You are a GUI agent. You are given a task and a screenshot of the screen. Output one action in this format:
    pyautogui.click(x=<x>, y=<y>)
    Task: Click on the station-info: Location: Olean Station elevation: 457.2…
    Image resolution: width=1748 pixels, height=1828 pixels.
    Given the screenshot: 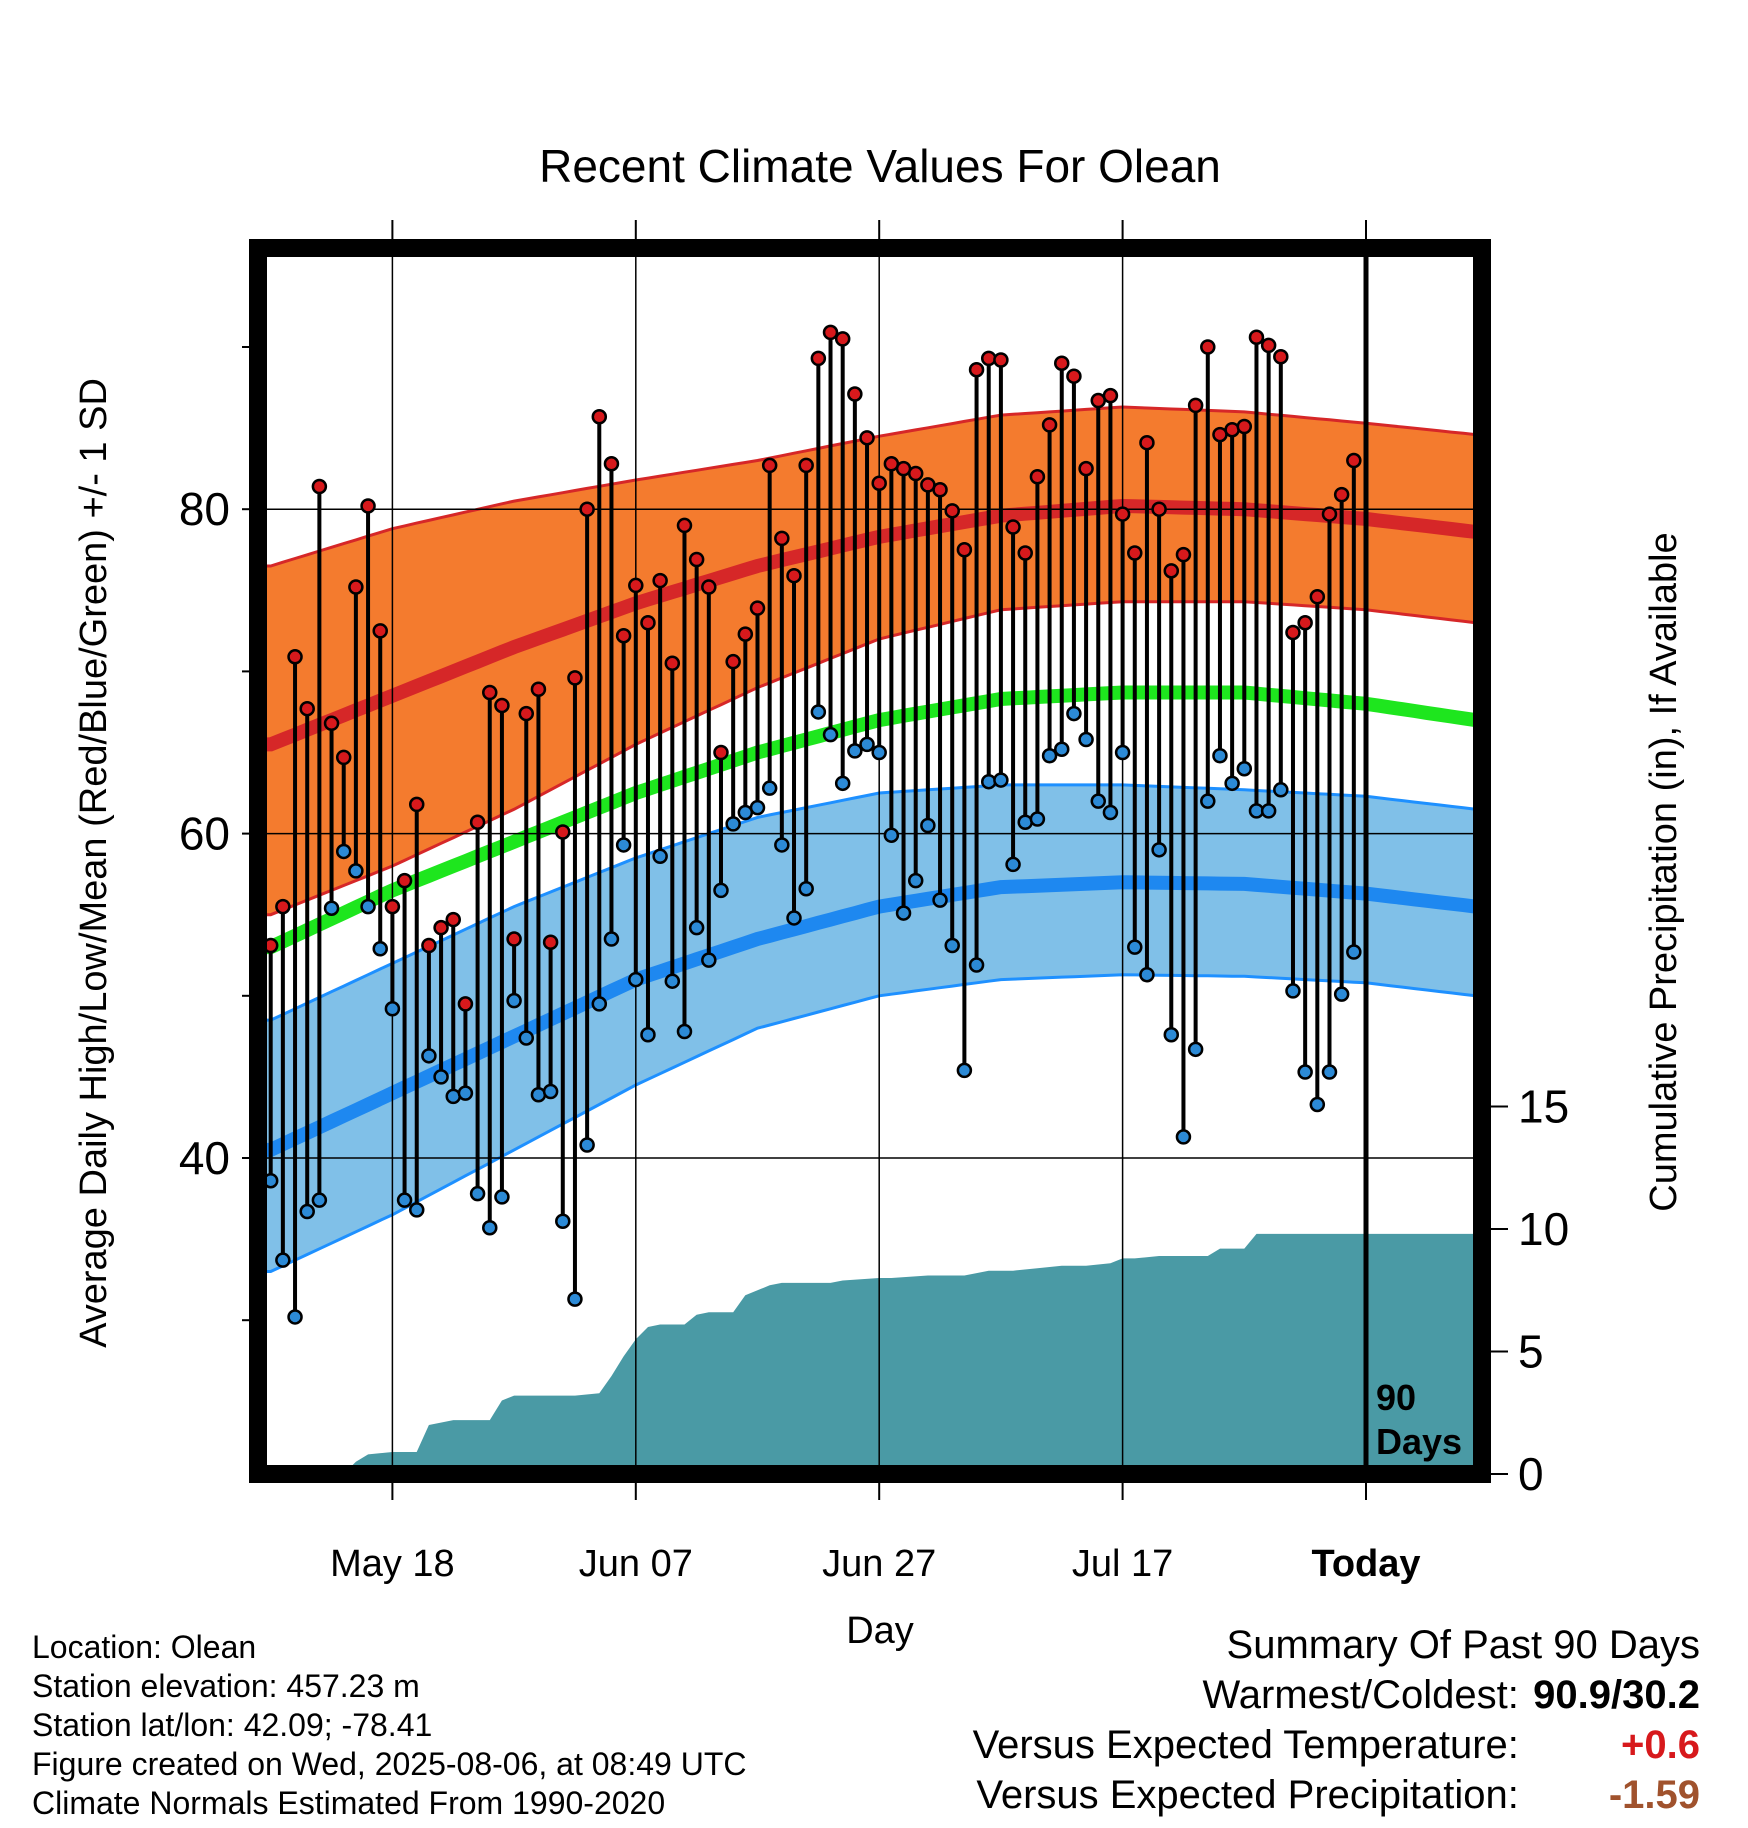 What is the action you would take?
    pyautogui.click(x=389, y=1725)
    